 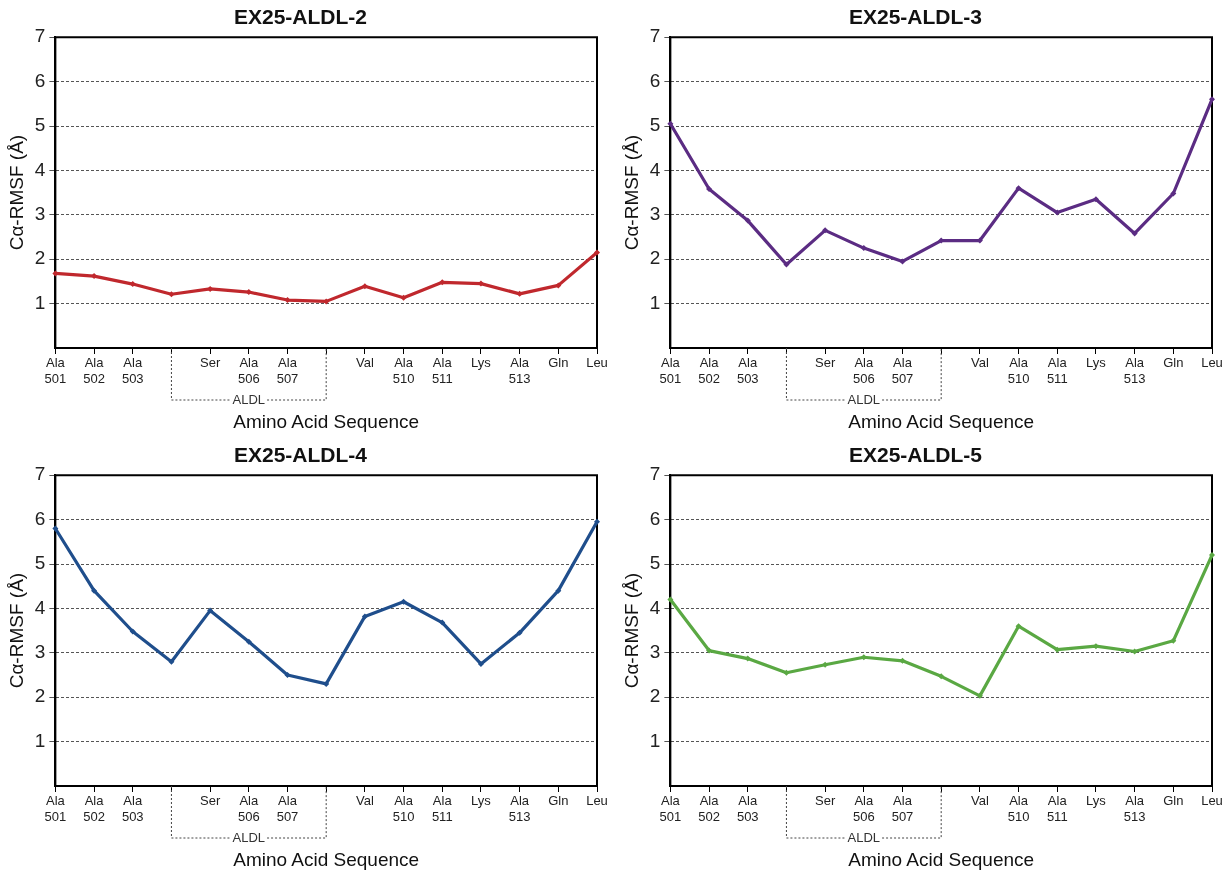 What do you see at coordinates (300, 17) in the screenshot?
I see `chart-title: EX25-ALDL-2` at bounding box center [300, 17].